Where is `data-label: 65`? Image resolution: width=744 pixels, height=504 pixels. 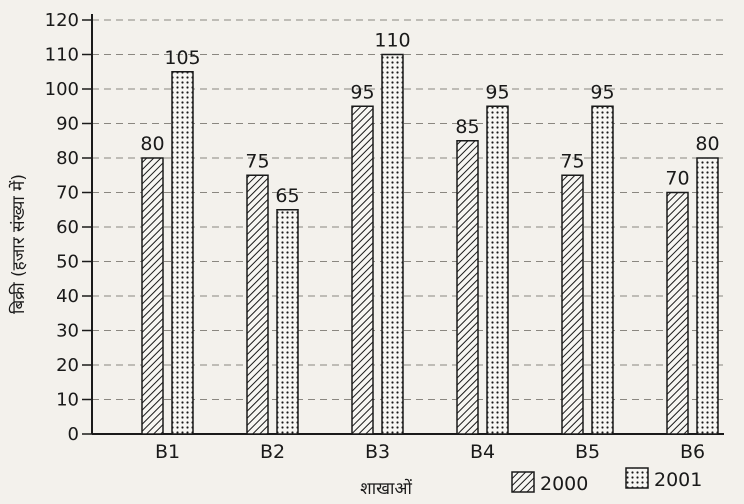 data-label: 65 is located at coordinates (287, 196).